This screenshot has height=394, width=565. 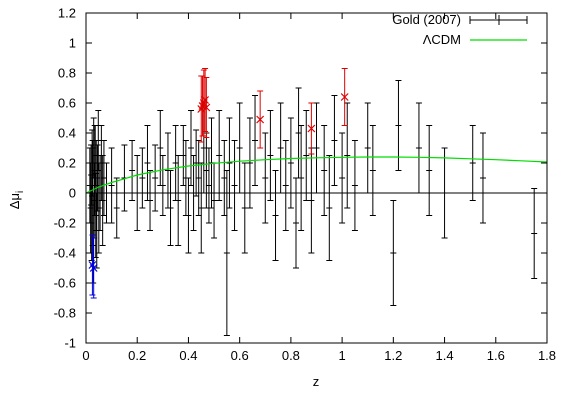 What do you see at coordinates (445, 355) in the screenshot?
I see `x-tick-label: 1.4` at bounding box center [445, 355].